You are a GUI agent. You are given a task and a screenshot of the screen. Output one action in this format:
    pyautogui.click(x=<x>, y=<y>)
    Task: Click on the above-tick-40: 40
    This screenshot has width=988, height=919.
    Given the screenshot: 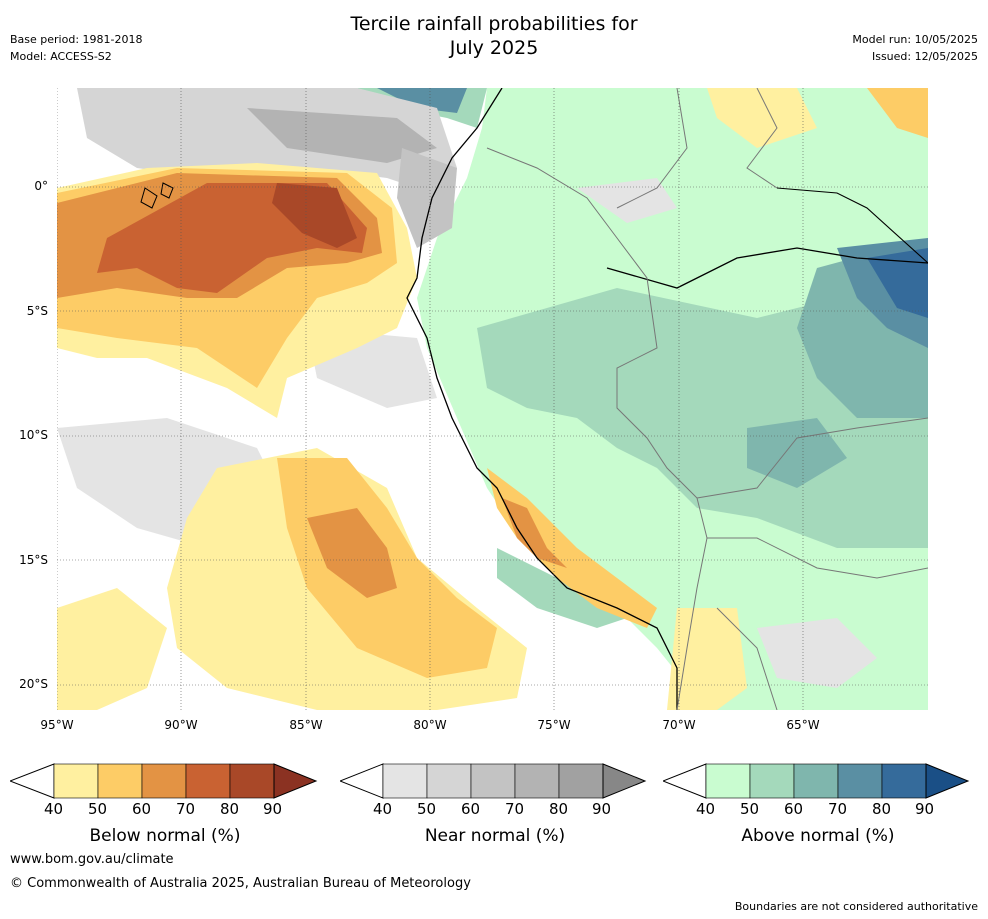 What is the action you would take?
    pyautogui.click(x=706, y=809)
    